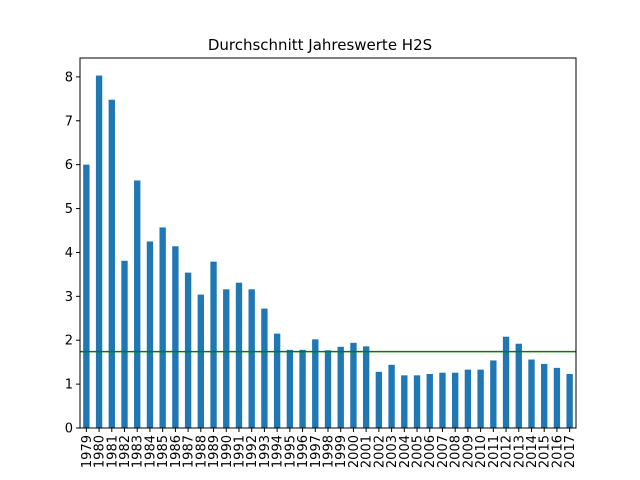 Image resolution: width=640 pixels, height=480 pixels. Describe the element at coordinates (429, 401) in the screenshot. I see `bar-2006` at that location.